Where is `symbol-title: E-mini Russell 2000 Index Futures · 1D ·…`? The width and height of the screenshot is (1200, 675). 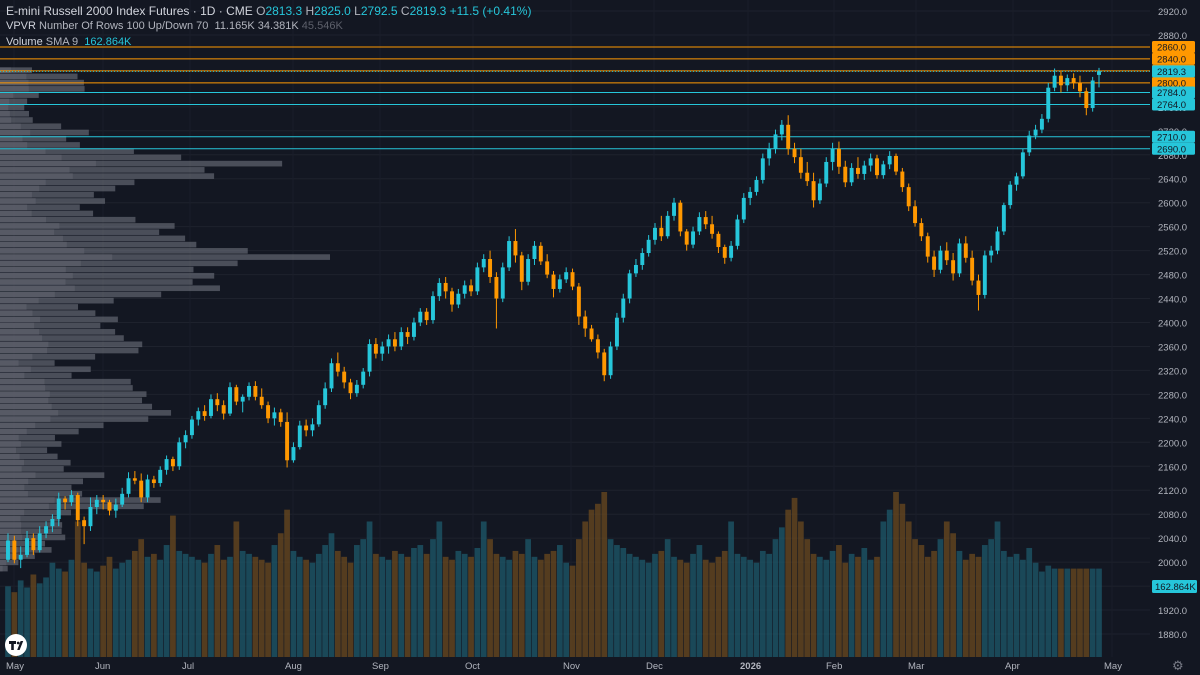
symbol-title: E-mini Russell 2000 Index Futures · 1D ·… is located at coordinates (129, 11).